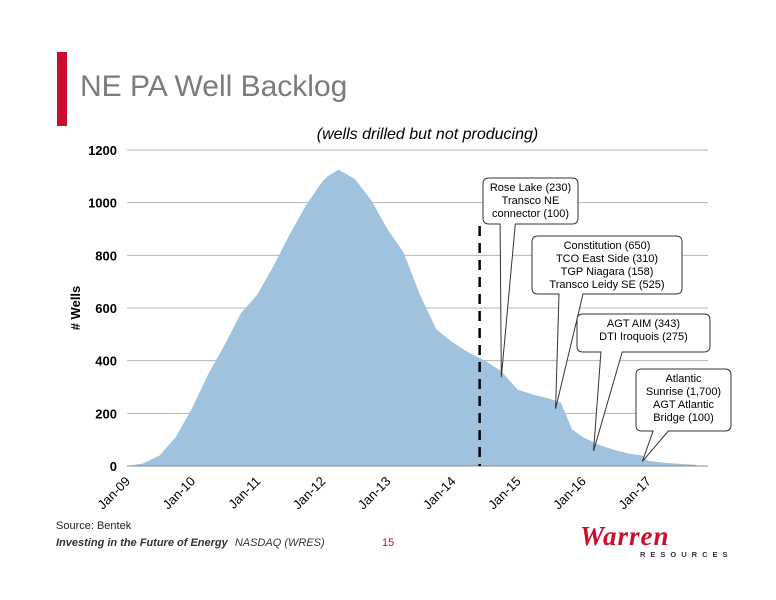  What do you see at coordinates (113, 493) in the screenshot?
I see `x-tick-label: Jan-09` at bounding box center [113, 493].